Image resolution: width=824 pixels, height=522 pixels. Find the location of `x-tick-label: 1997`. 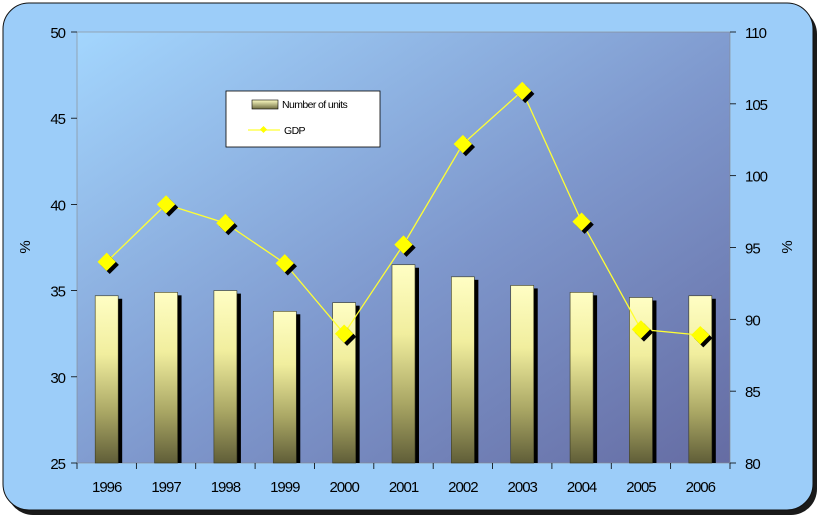

x-tick-label: 1997 is located at coordinates (166, 487).